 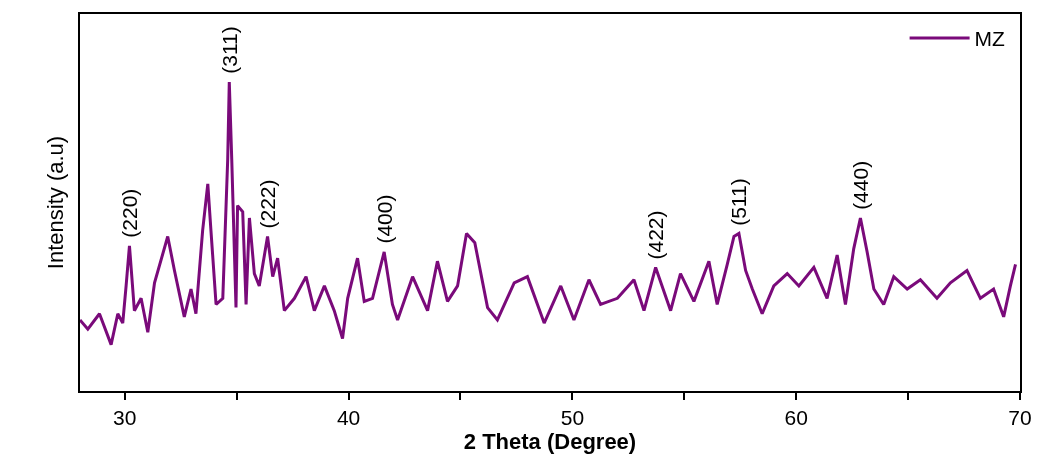 I want to click on x-tick-label: 40, so click(x=348, y=418).